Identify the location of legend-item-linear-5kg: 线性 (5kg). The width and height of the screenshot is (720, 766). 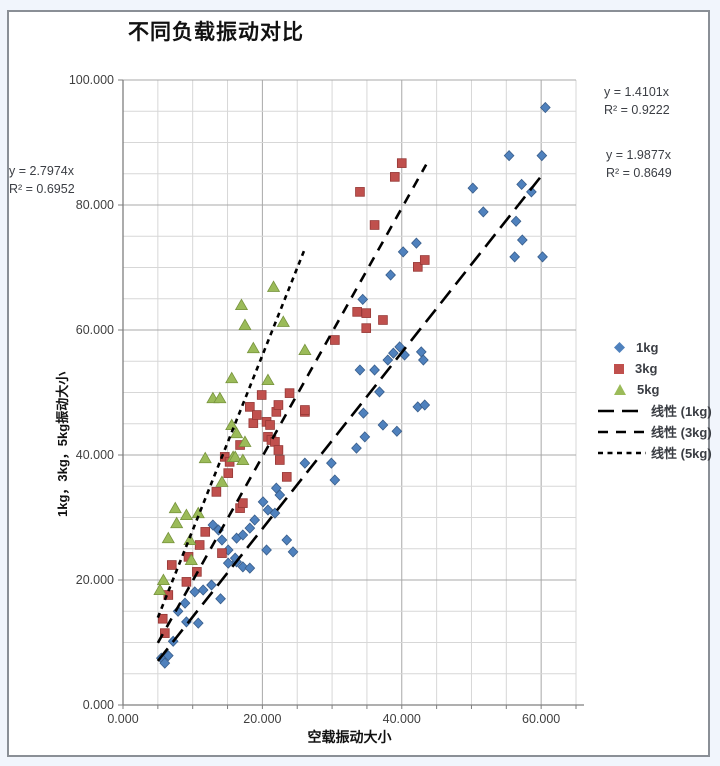
(656, 452).